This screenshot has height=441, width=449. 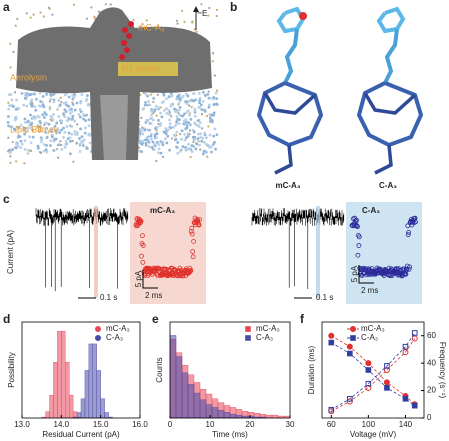 What do you see at coordinates (210, 424) in the screenshot?
I see `x-tick-label: 10` at bounding box center [210, 424].